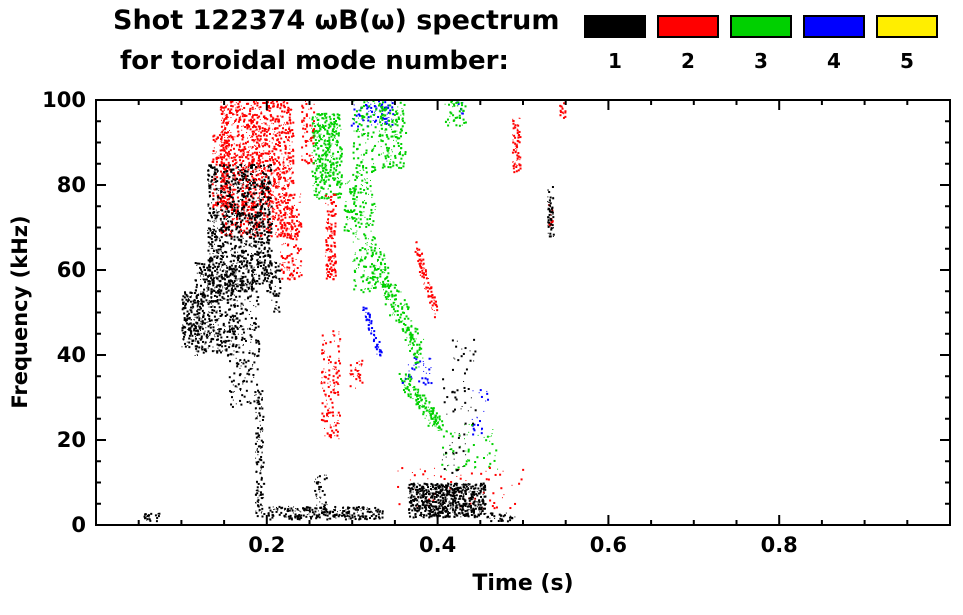 This screenshot has width=963, height=615. Describe the element at coordinates (314, 61) in the screenshot. I see `chart-subtitle: for toroidal mode number:` at that location.